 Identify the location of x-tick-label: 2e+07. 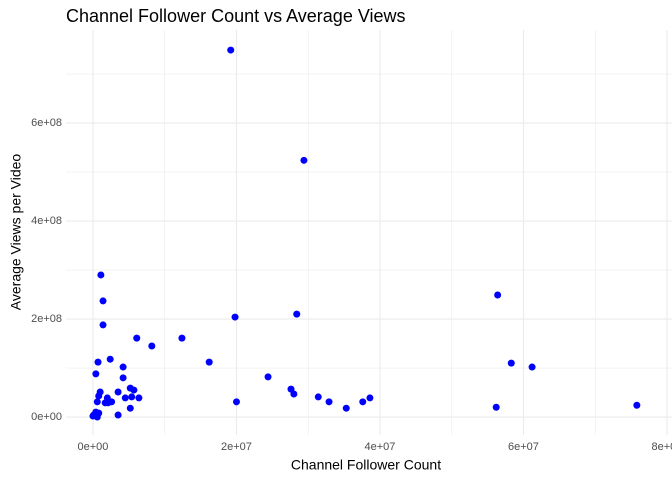
(236, 447).